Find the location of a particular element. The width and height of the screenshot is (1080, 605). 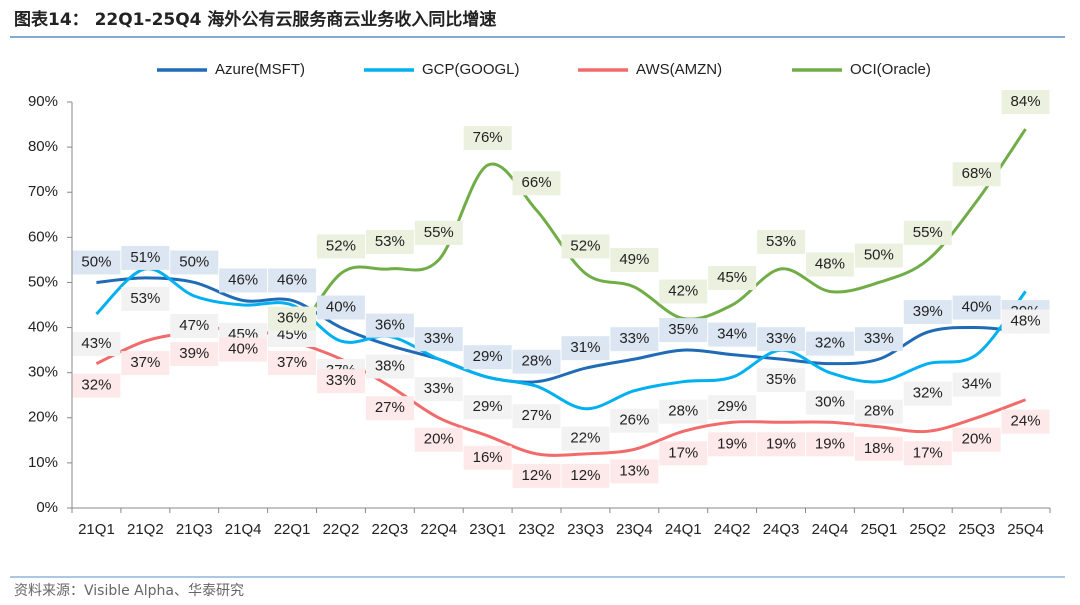

x-tick-label: 22Q2 is located at coordinates (341, 529).